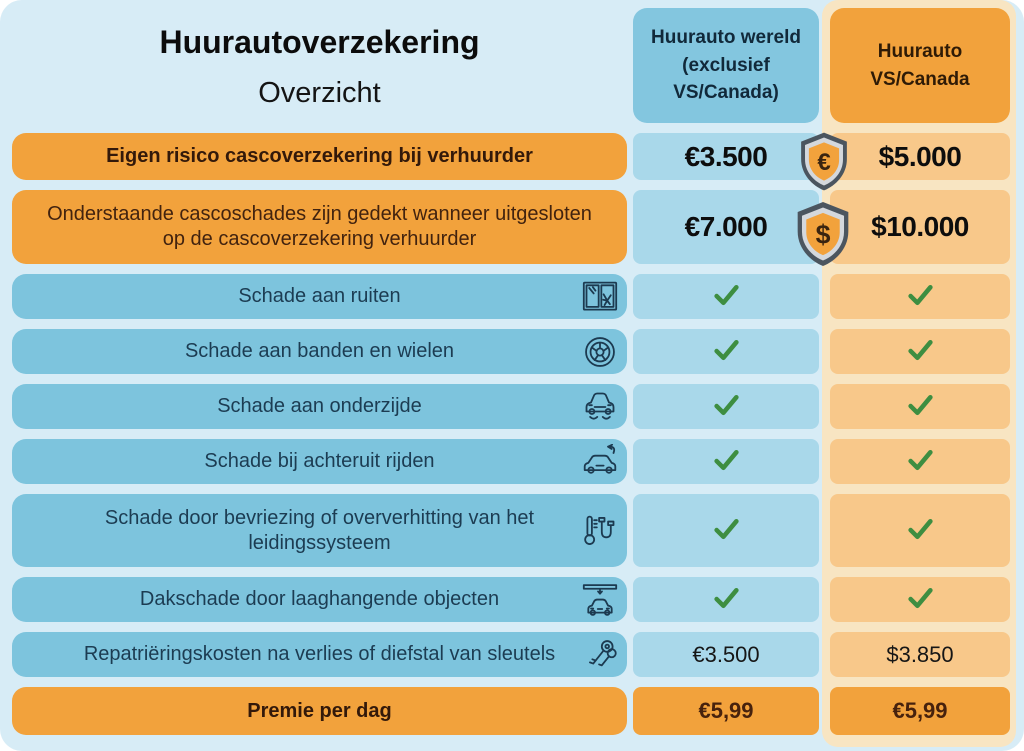 Image resolution: width=1024 pixels, height=751 pixels. I want to click on world-value-cell: €5,99, so click(726, 711).